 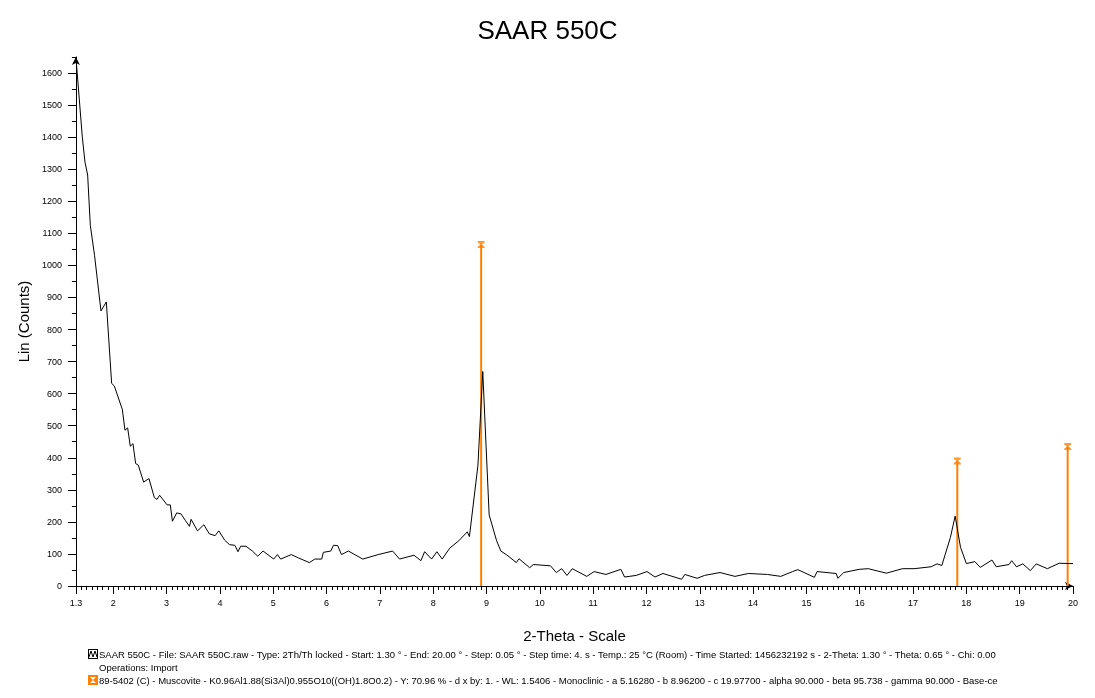 I want to click on x-tick-label: 8, so click(x=433, y=602).